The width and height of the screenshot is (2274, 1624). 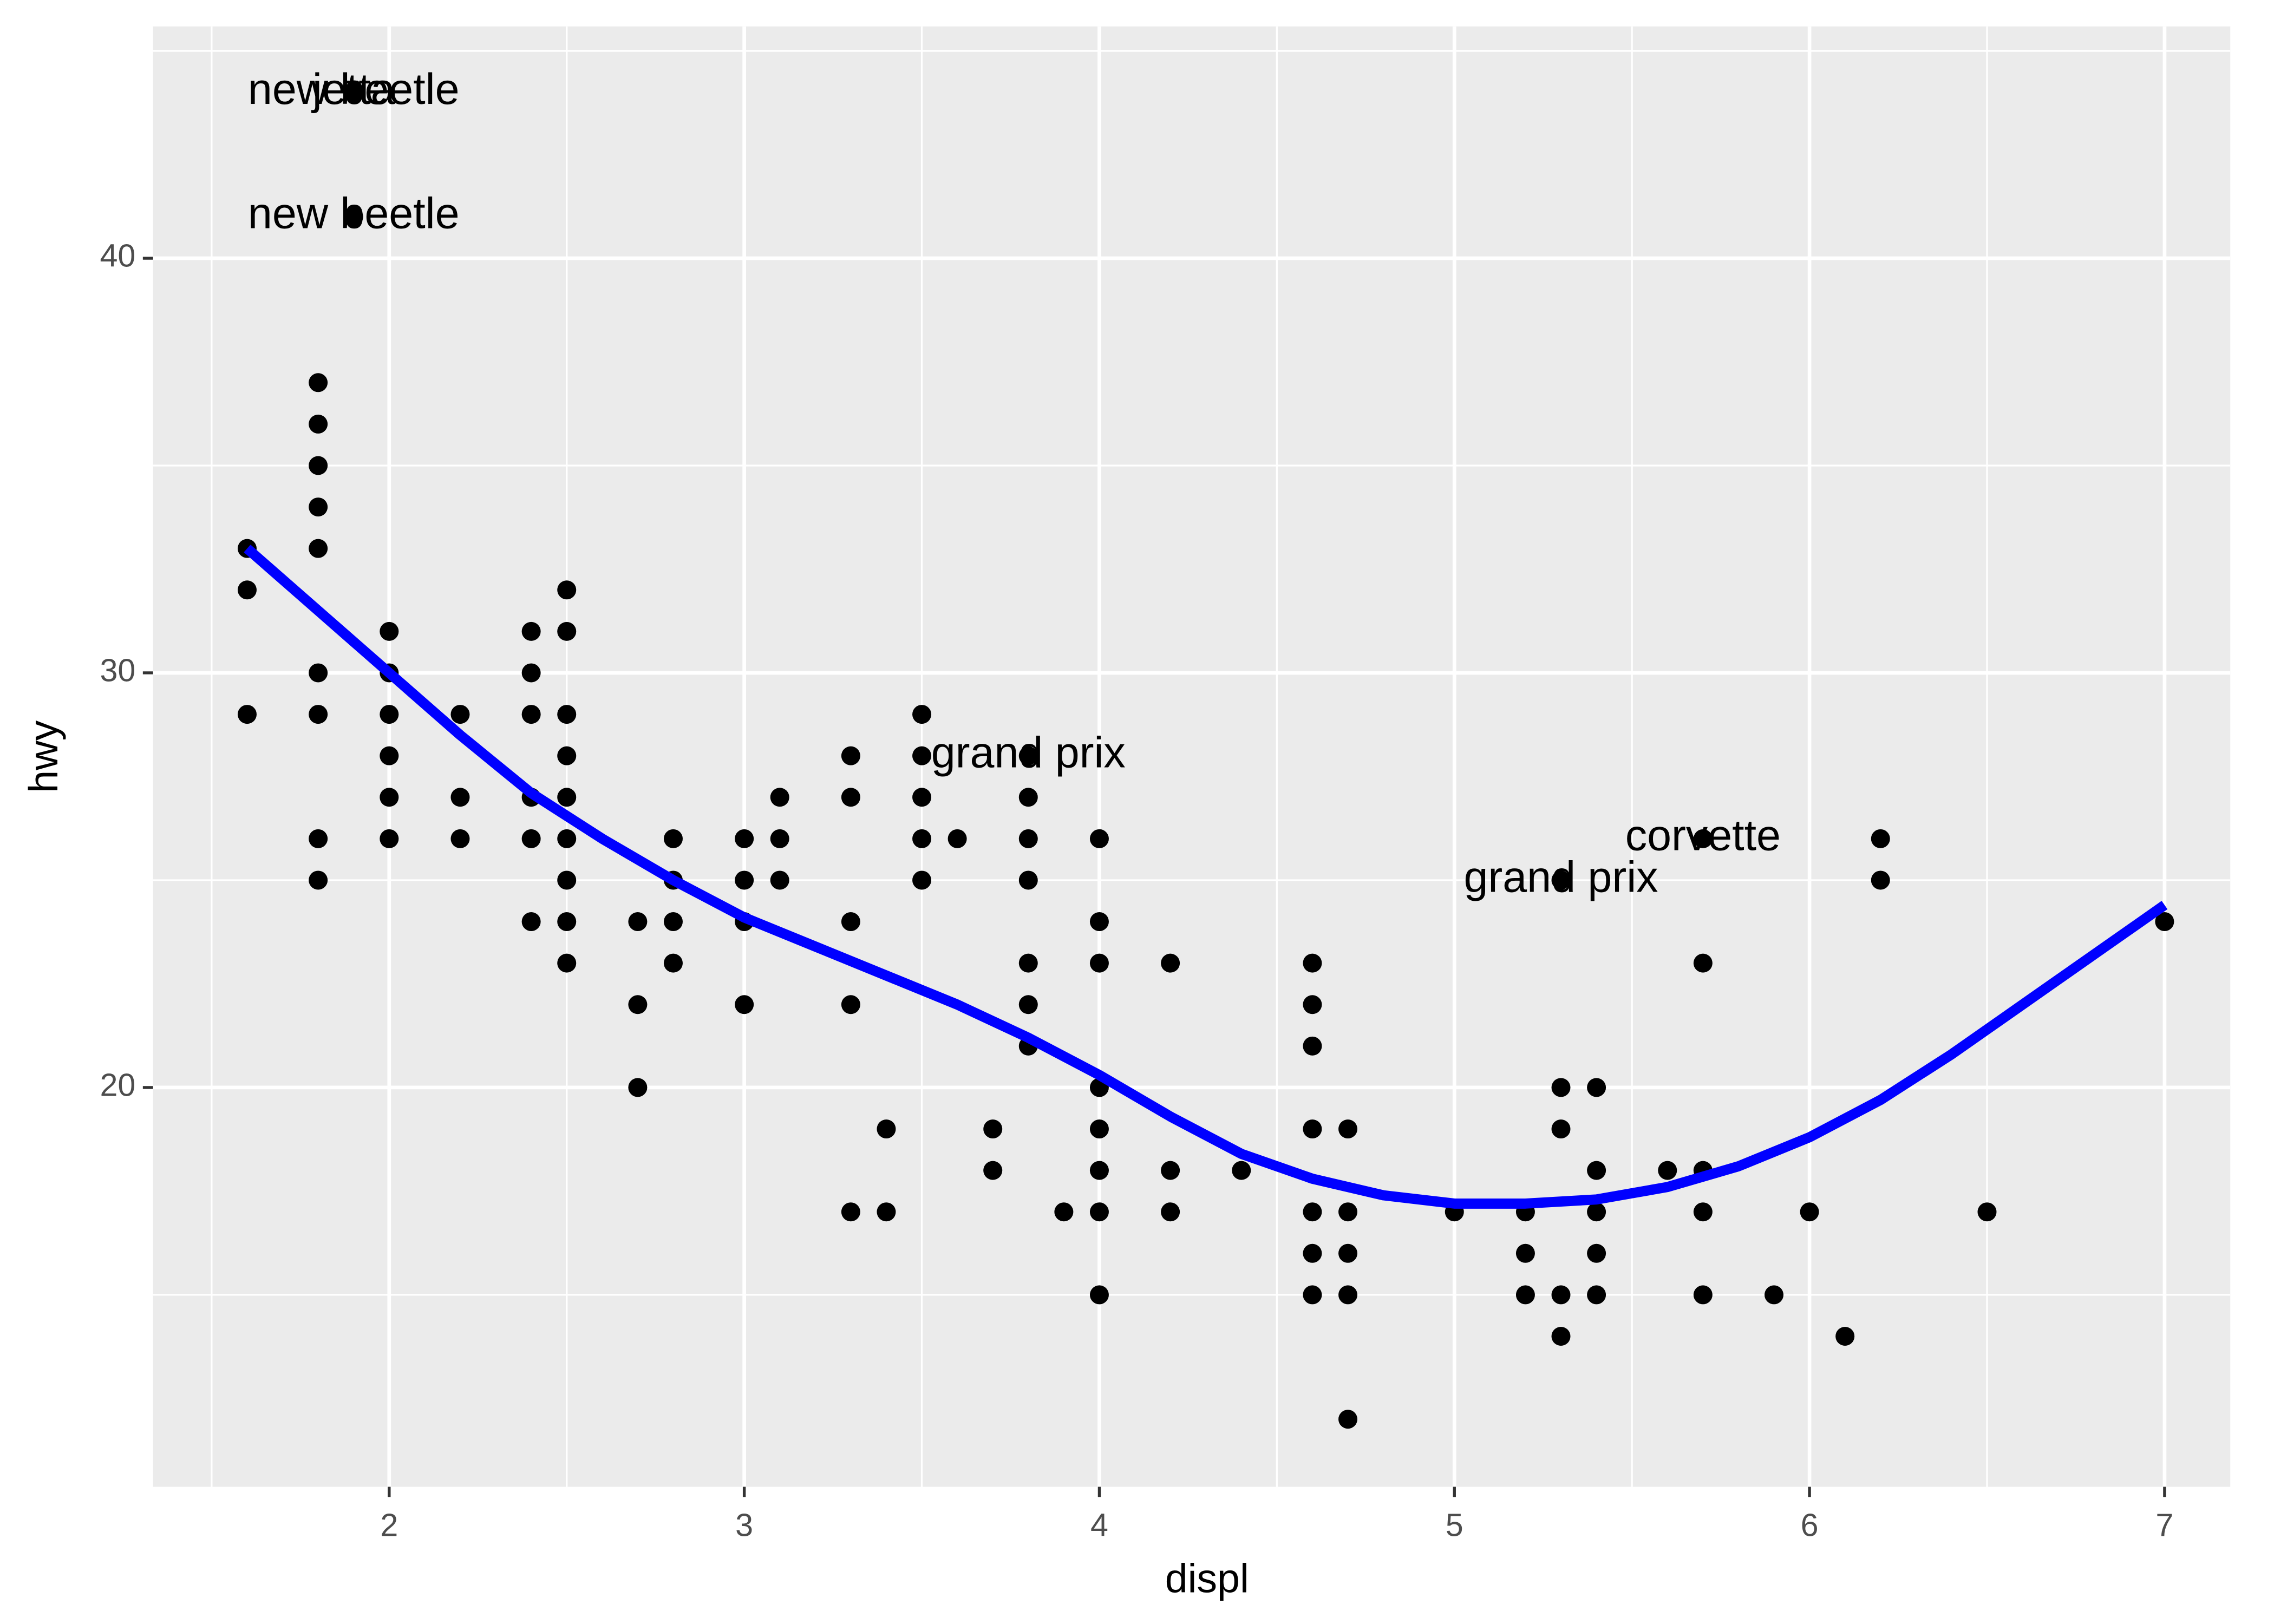 I want to click on y-tick-label: 40, so click(x=118, y=256).